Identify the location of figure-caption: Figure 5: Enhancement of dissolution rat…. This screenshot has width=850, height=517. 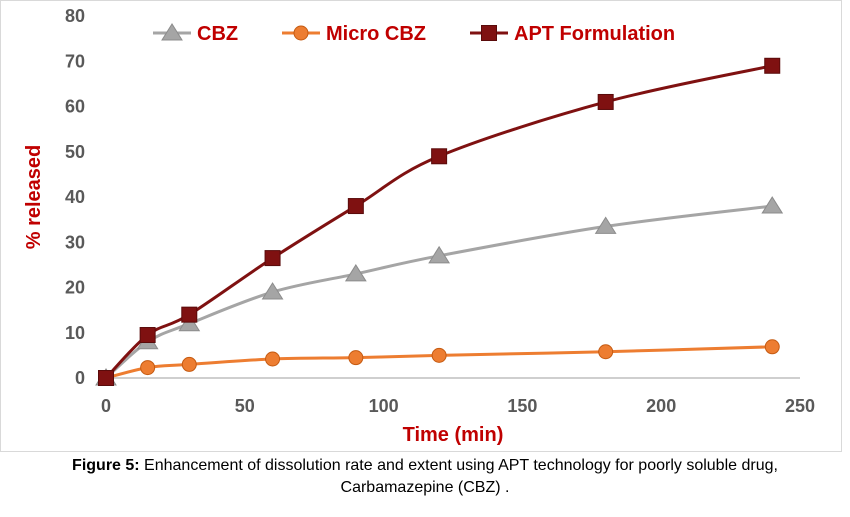
(425, 477).